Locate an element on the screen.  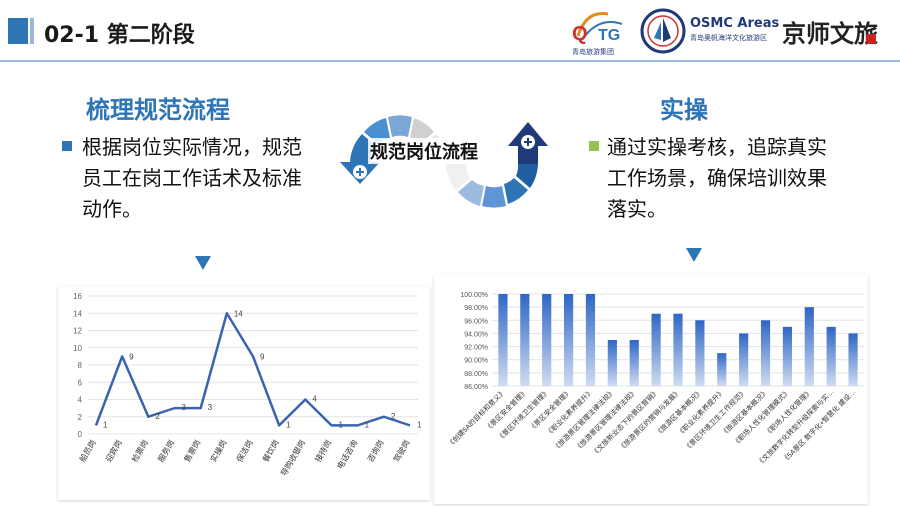
y-tick-label: 94.00% is located at coordinates (476, 334).